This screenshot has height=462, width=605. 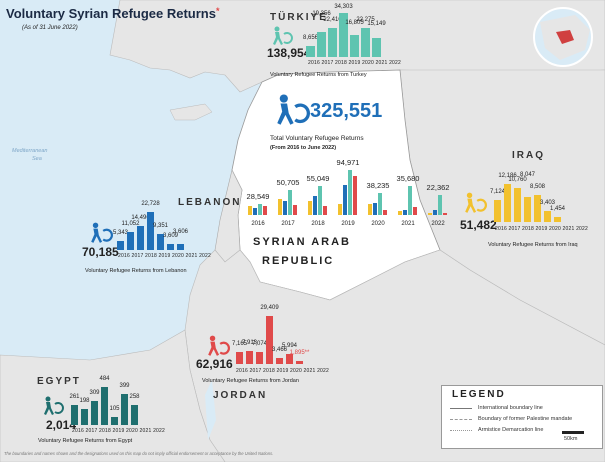 I want to click on syria-year-label: 2019, so click(x=348, y=224).